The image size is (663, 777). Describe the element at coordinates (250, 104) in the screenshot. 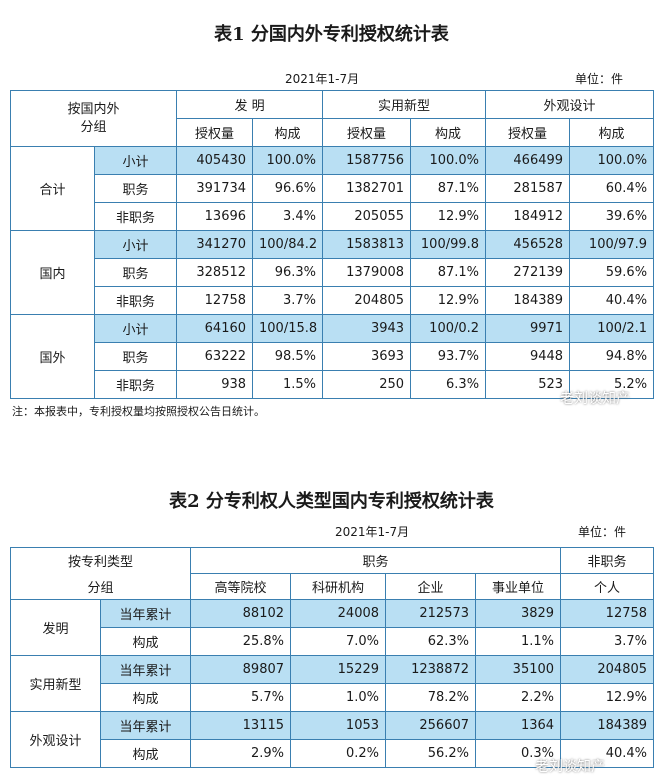

I see `table1-group-header: 发 明` at that location.